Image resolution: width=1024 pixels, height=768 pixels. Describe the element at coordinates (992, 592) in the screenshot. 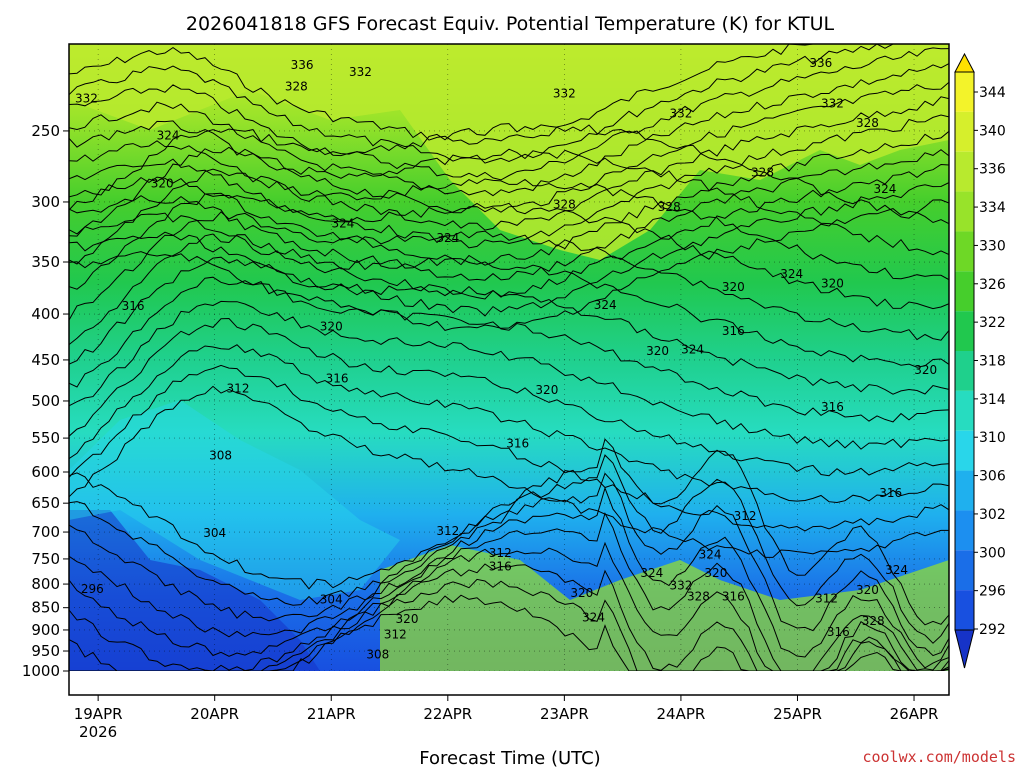

I see `colorbar-tick-label: 296` at that location.